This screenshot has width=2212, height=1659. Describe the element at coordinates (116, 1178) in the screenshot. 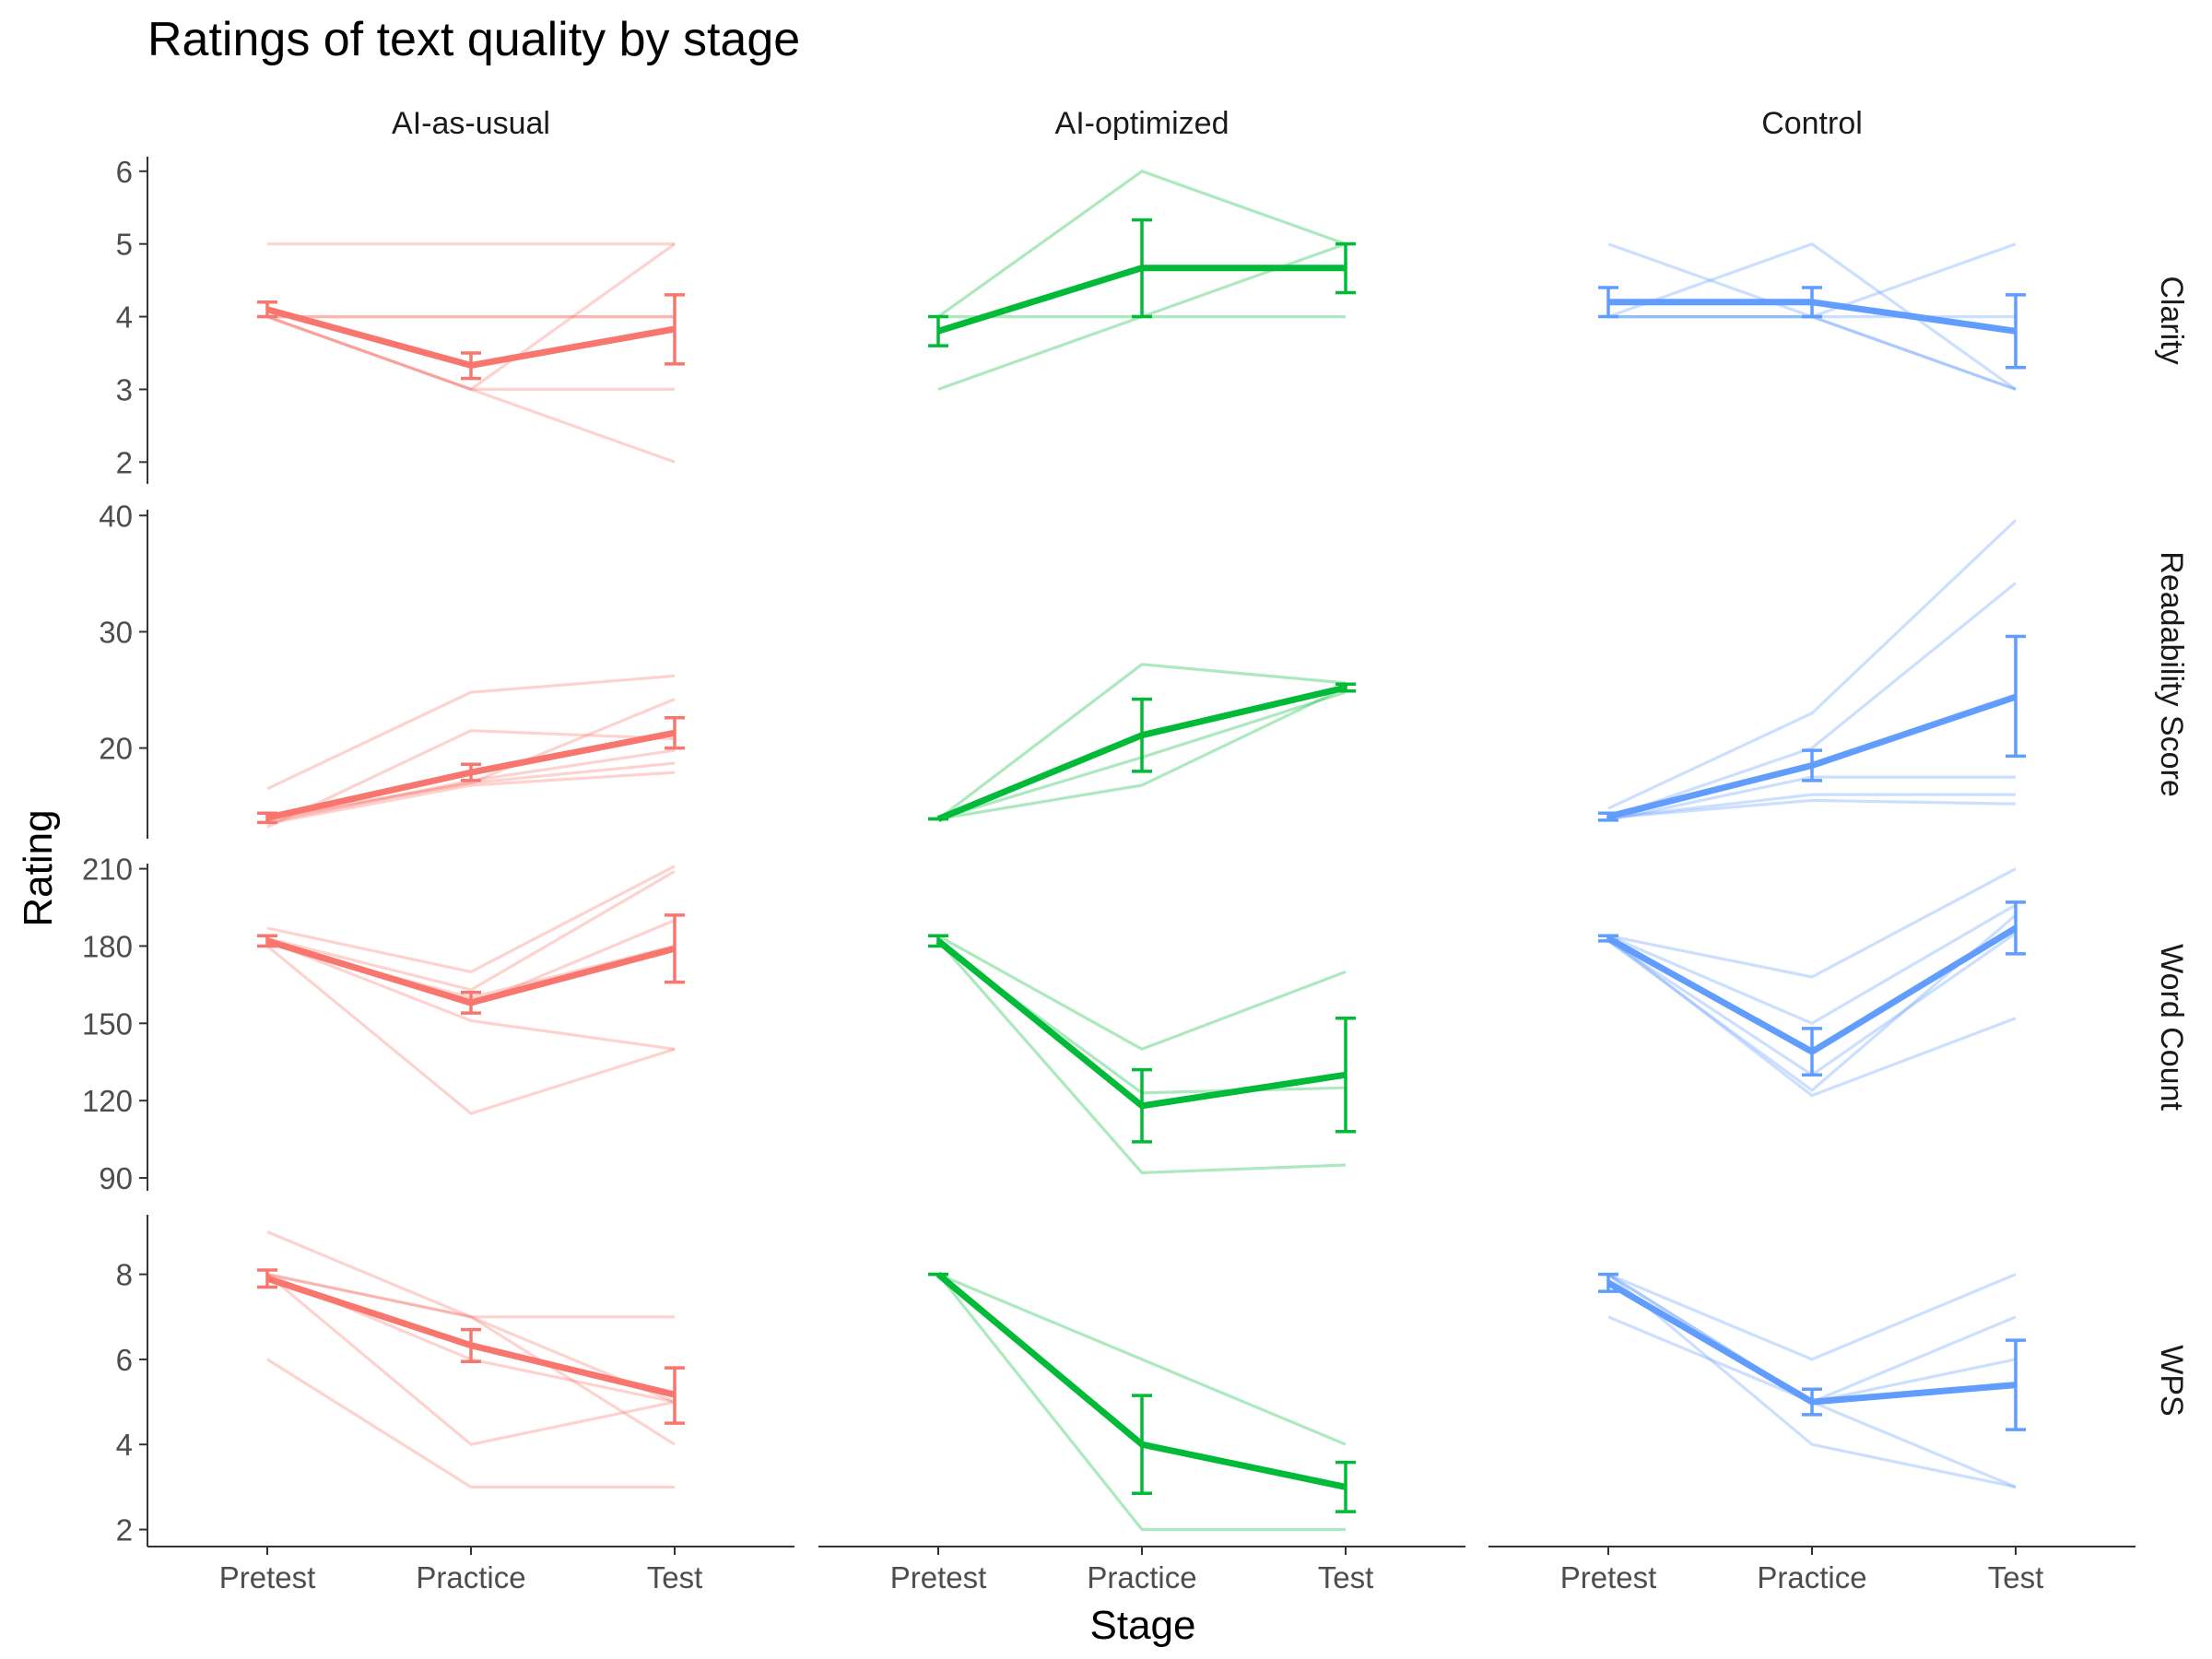

I see `y-tick-label: 90` at that location.